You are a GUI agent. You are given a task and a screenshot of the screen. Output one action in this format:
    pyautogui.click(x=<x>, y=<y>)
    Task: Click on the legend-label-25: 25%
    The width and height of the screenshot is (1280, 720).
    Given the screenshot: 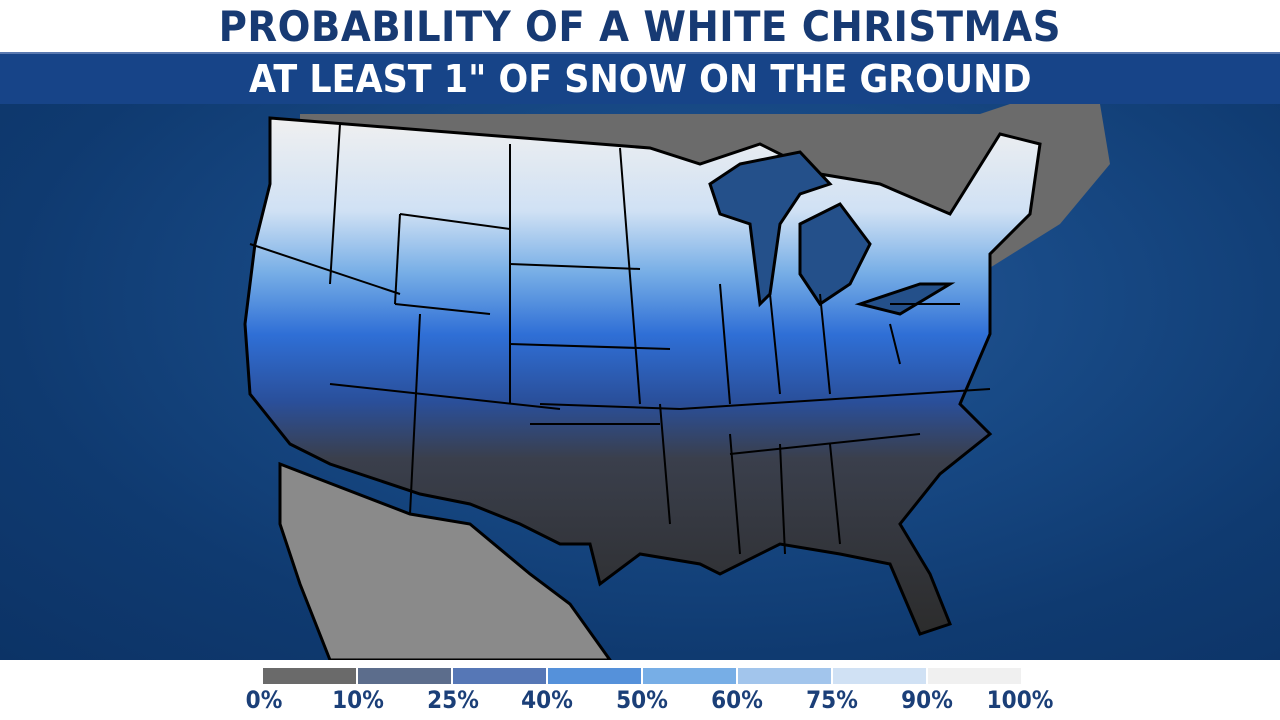 What is the action you would take?
    pyautogui.click(x=453, y=700)
    